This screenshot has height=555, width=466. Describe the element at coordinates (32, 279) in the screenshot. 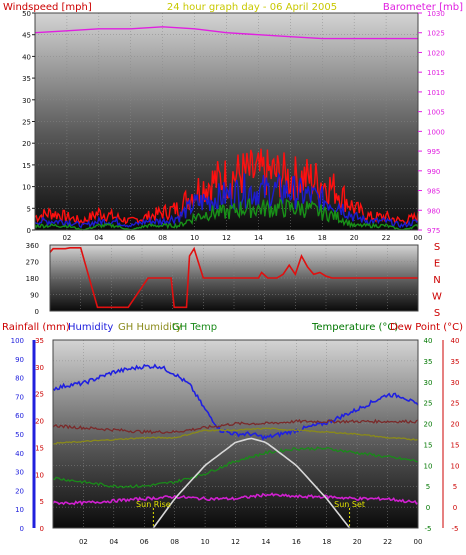

I see `direction-degree-axis: 0 90 180 270 360` at that location.